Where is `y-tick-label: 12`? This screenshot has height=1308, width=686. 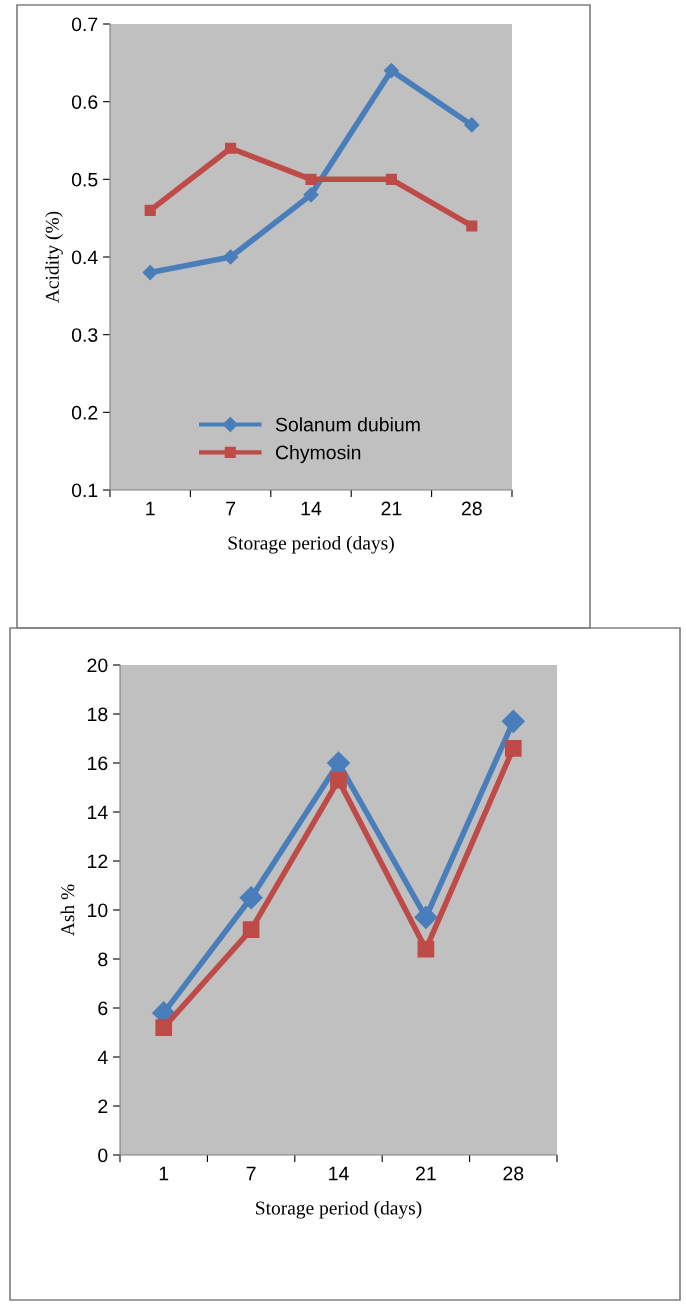 y-tick-label: 12 is located at coordinates (98, 861).